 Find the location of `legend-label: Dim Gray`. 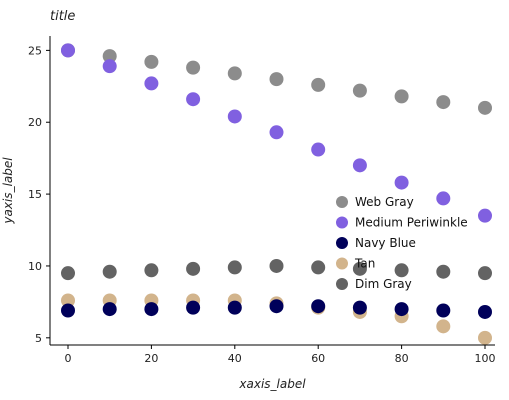

legend-label: Dim Gray is located at coordinates (383, 284).